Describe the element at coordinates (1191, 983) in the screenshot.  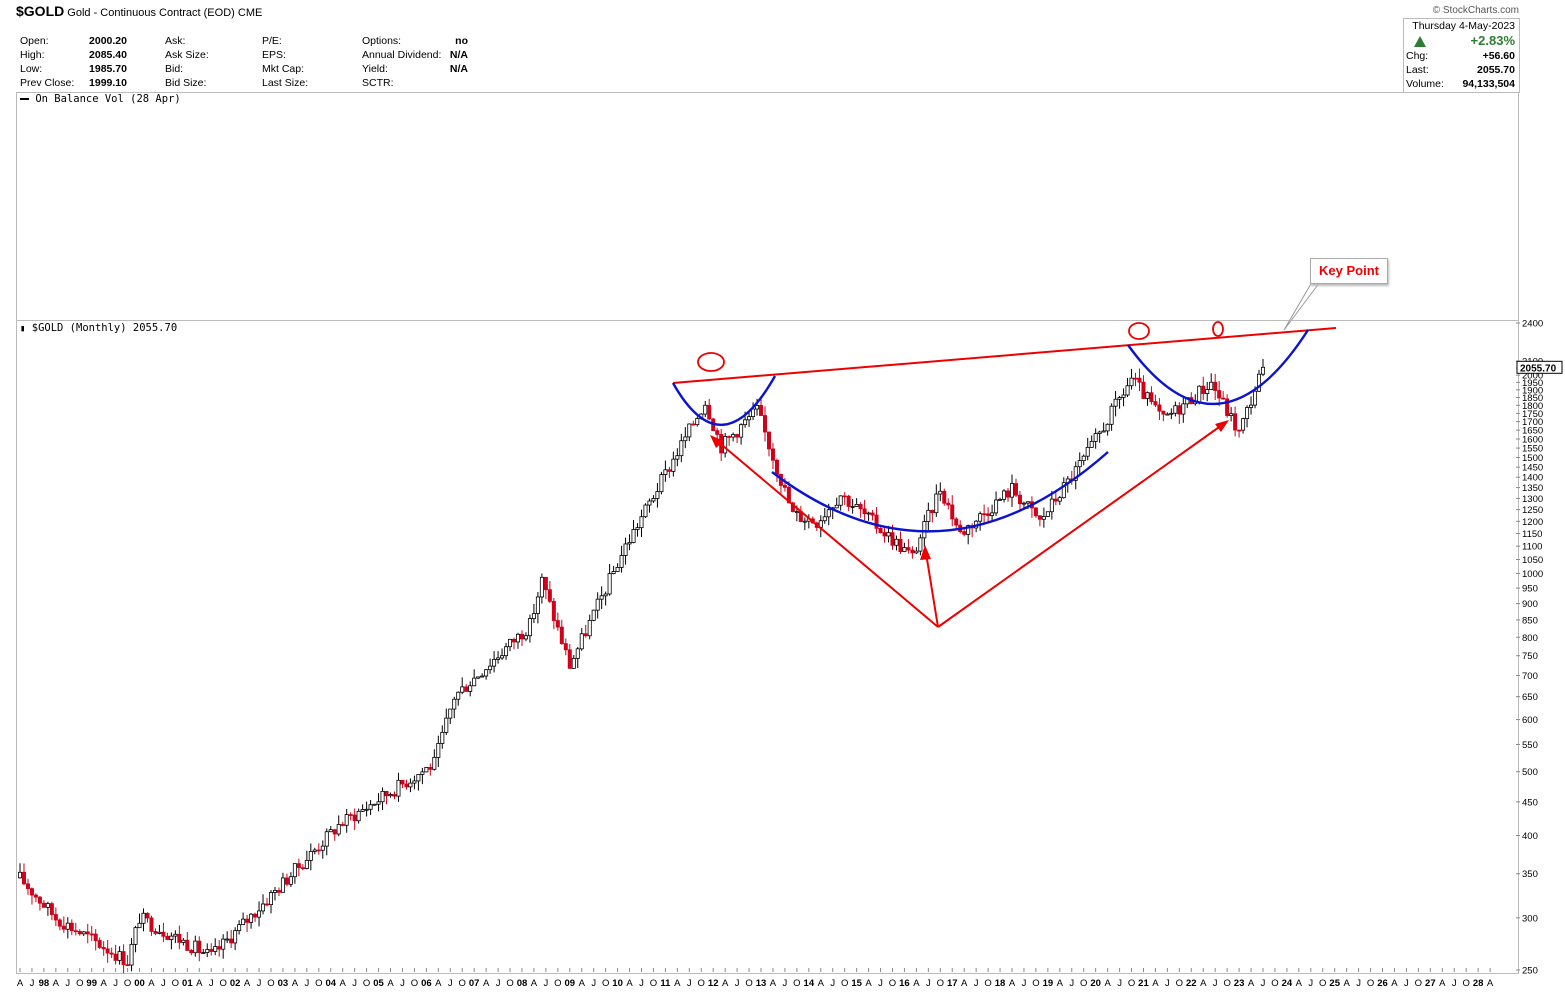
I see `x-tick-label: 22` at that location.